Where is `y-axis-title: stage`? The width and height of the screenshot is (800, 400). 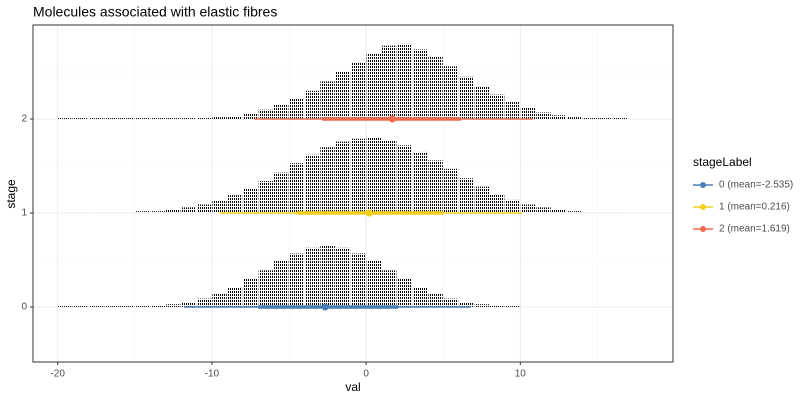
y-axis-title: stage is located at coordinates (11, 194).